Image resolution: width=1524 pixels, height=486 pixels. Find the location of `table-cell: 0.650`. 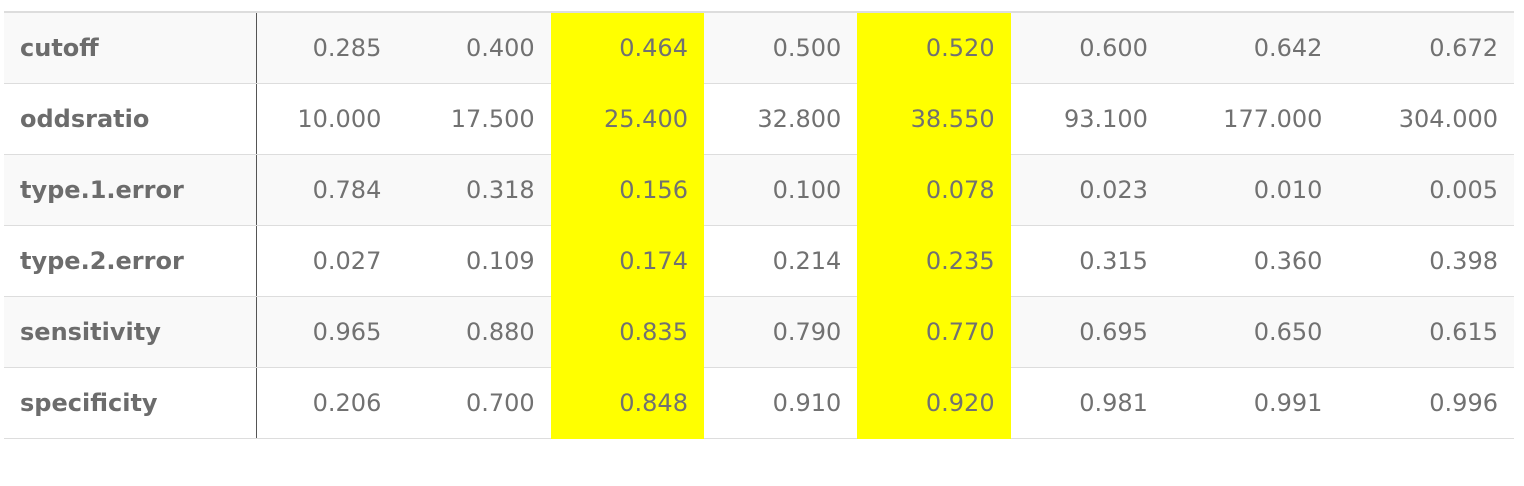

table-cell: 0.650 is located at coordinates (1251, 332).